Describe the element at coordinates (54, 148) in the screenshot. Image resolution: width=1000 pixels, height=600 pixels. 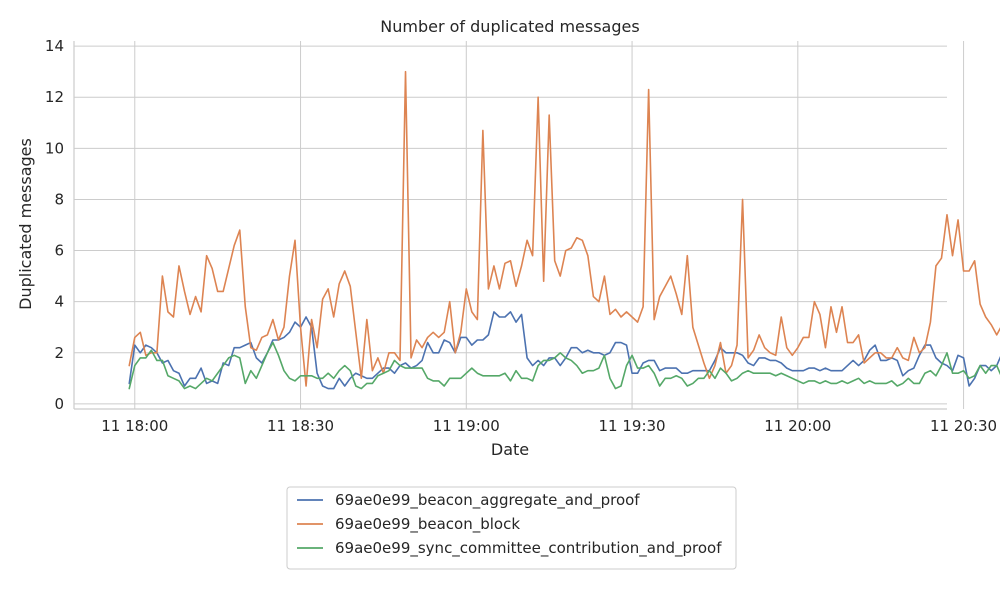
I see `y-tick-label: 10` at that location.